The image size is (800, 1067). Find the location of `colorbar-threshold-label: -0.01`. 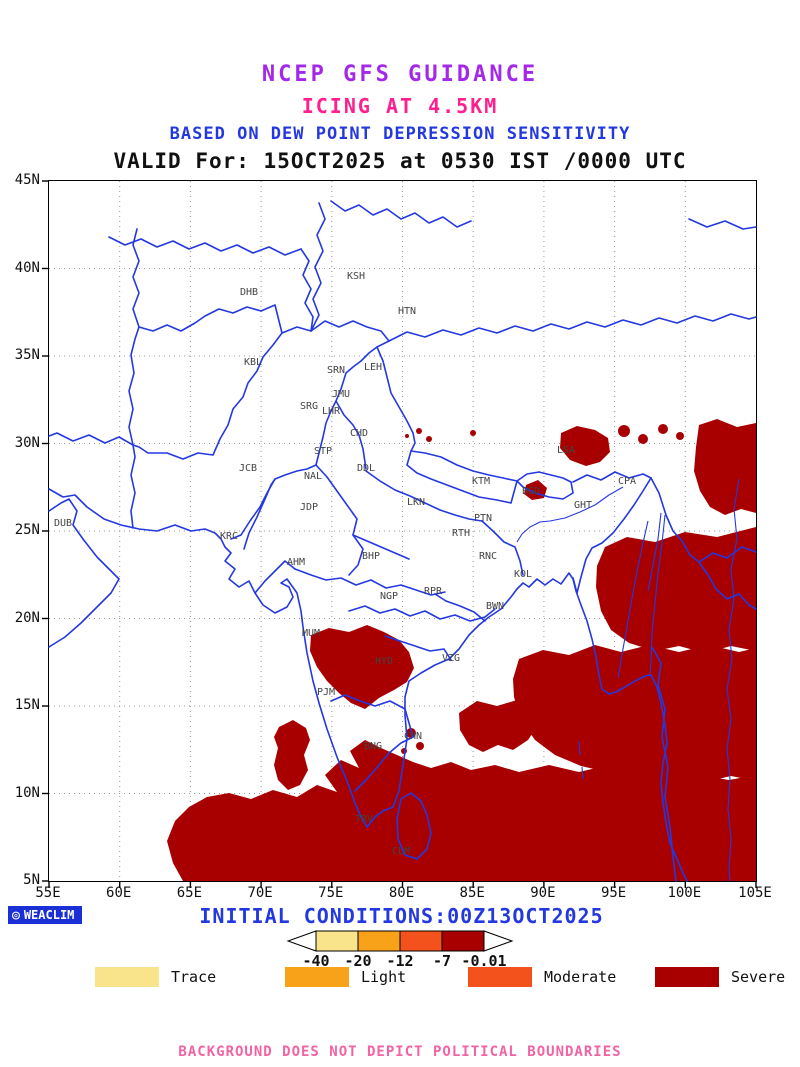

colorbar-threshold-label: -0.01 is located at coordinates (484, 961).